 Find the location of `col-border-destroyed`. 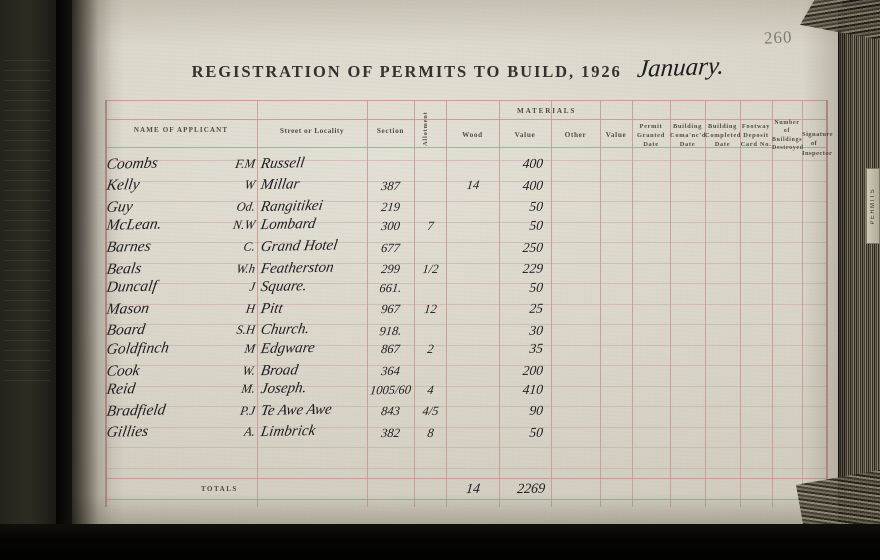

col-border-destroyed is located at coordinates (802, 303).